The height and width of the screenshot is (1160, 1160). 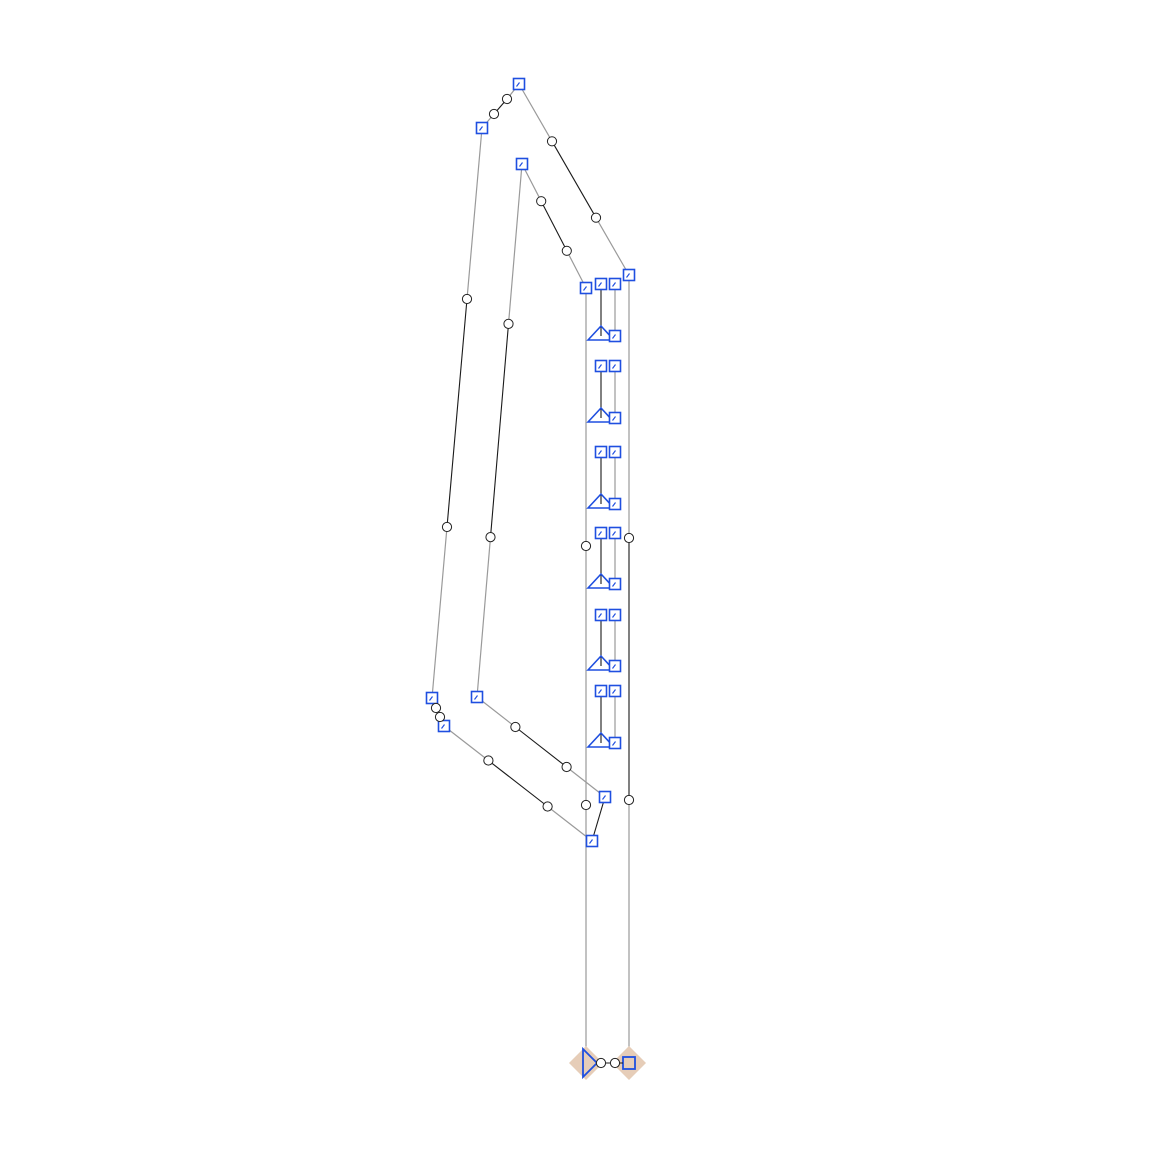 I want to click on outer-right-vertex, so click(x=629, y=275).